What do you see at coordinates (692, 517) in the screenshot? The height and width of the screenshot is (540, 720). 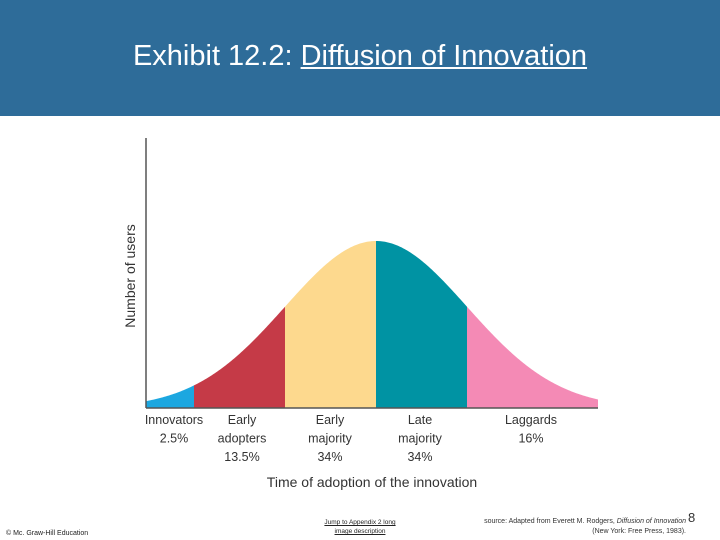 I see `page-number: 8` at bounding box center [692, 517].